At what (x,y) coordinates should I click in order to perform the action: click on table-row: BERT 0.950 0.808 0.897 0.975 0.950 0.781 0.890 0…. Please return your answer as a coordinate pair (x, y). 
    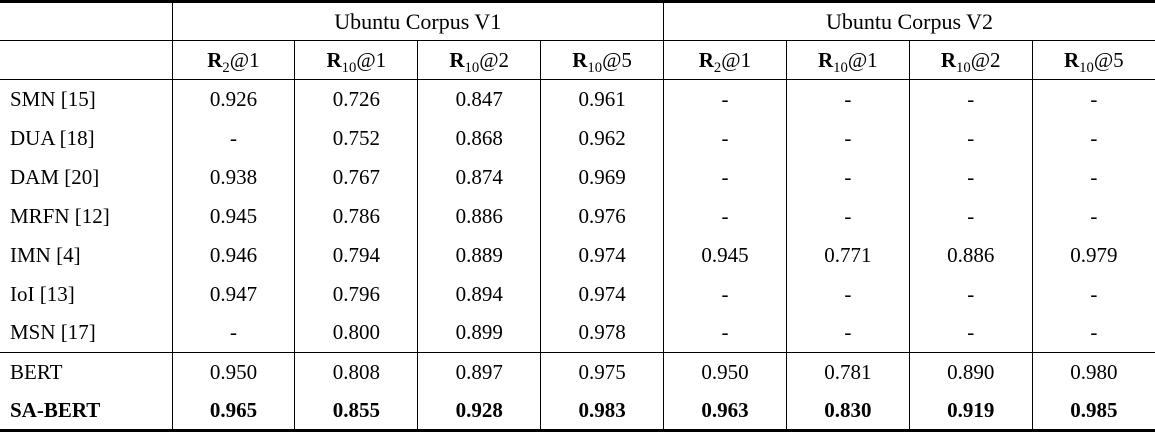
    Looking at the image, I should click on (577, 372).